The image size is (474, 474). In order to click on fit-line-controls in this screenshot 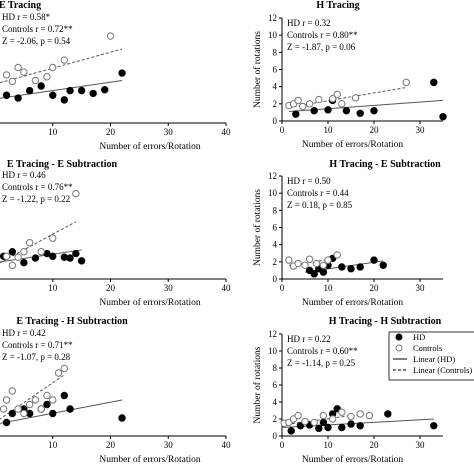, I will do `click(32, 397)`.